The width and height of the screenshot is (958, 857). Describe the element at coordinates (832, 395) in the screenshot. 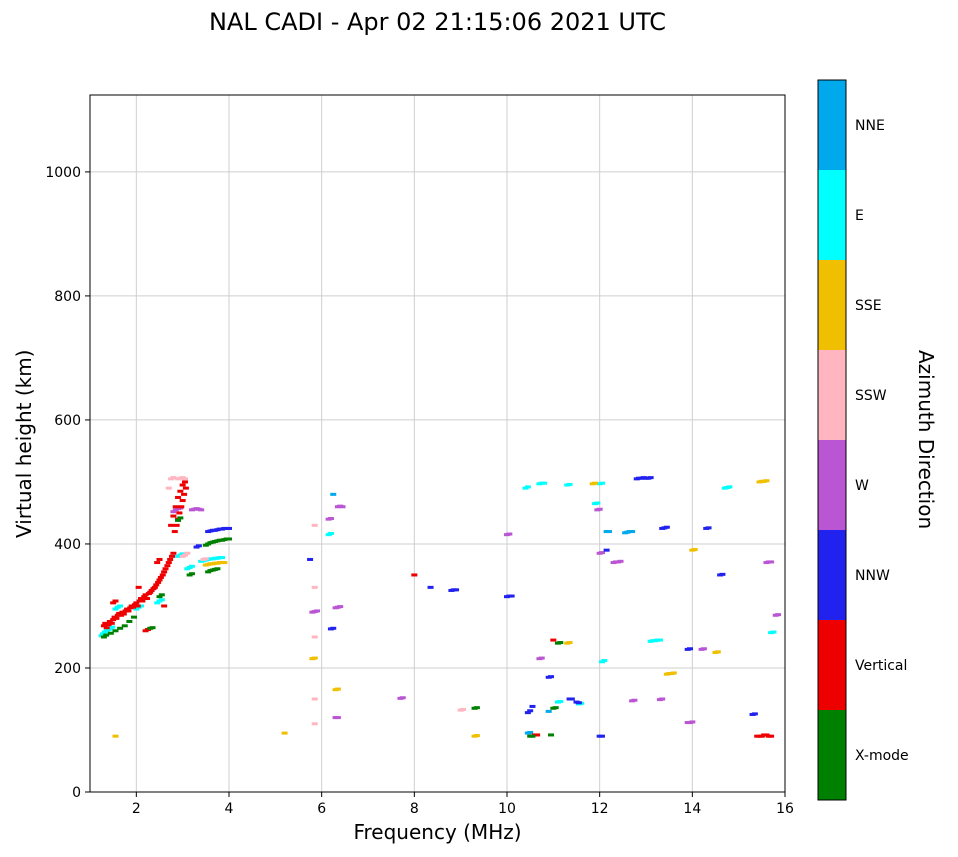

I see `colorbar-segment-ssw` at that location.